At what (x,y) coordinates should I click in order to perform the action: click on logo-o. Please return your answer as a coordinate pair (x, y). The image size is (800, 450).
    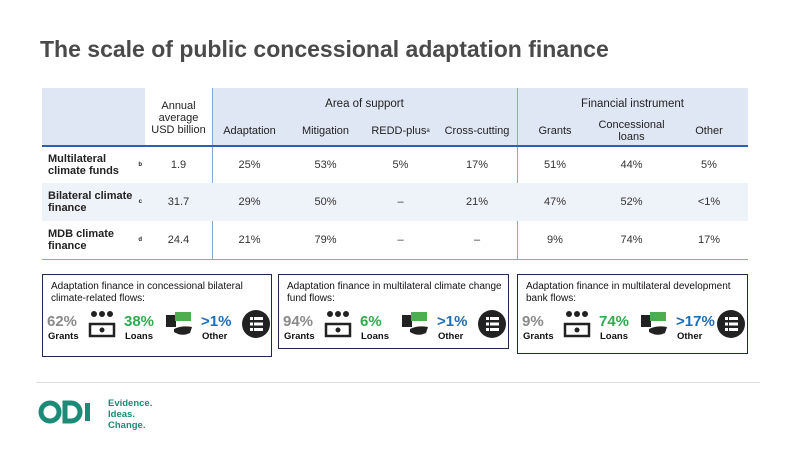
    Looking at the image, I should click on (50, 412).